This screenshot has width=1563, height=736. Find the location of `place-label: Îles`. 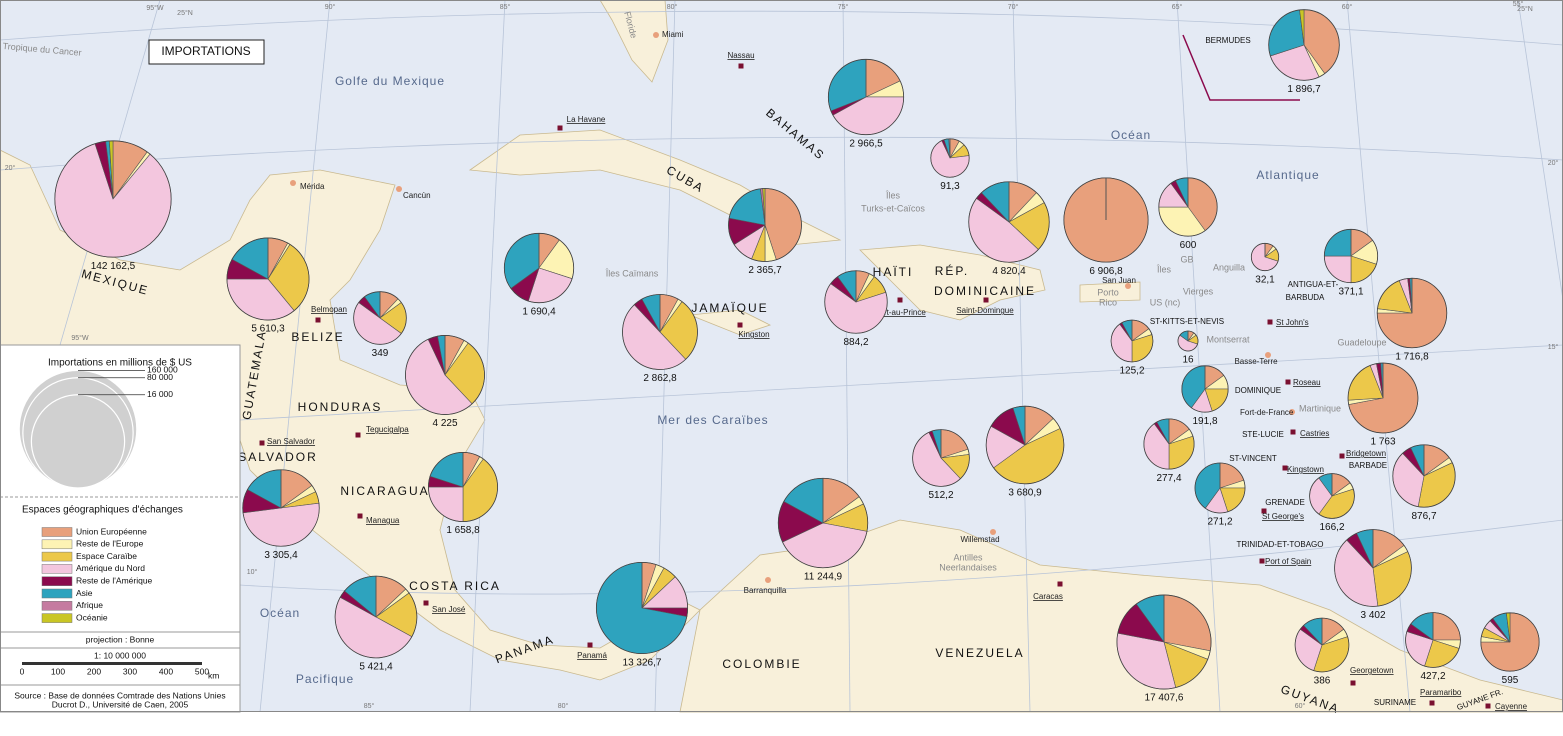

place-label: Îles is located at coordinates (1164, 269).